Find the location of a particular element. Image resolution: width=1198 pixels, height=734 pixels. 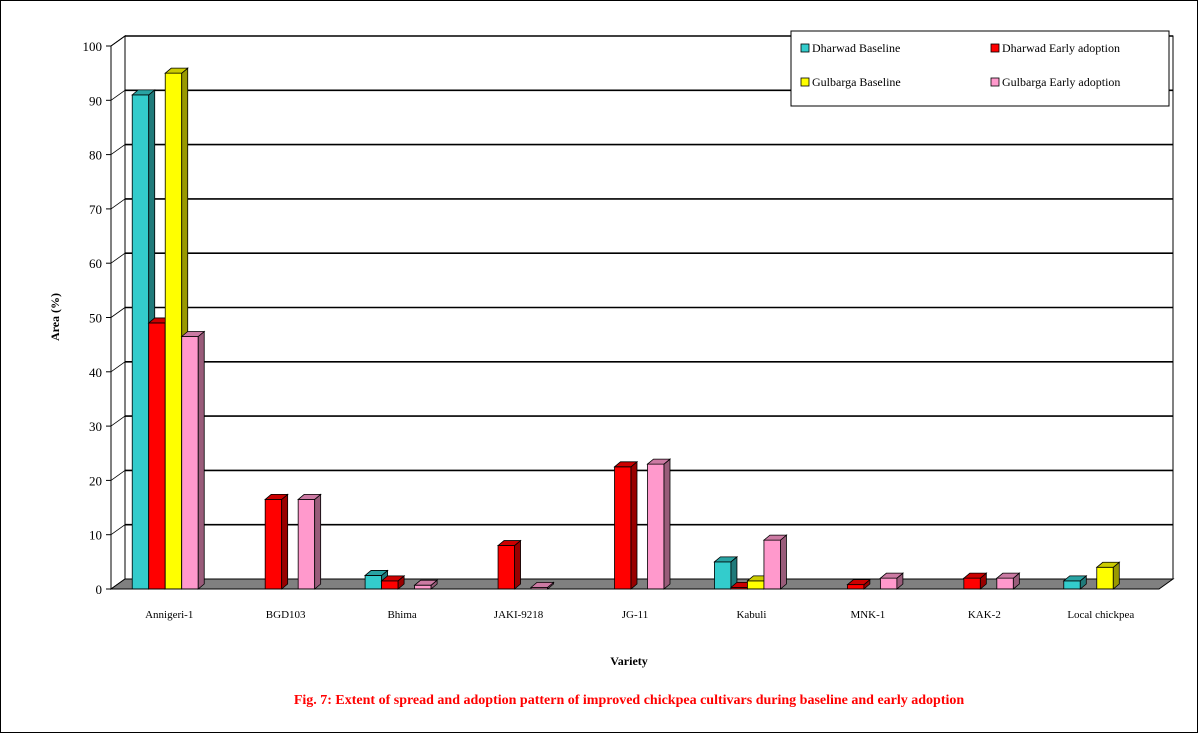

legend-item: Dharwad Early adoption is located at coordinates (1055, 48).